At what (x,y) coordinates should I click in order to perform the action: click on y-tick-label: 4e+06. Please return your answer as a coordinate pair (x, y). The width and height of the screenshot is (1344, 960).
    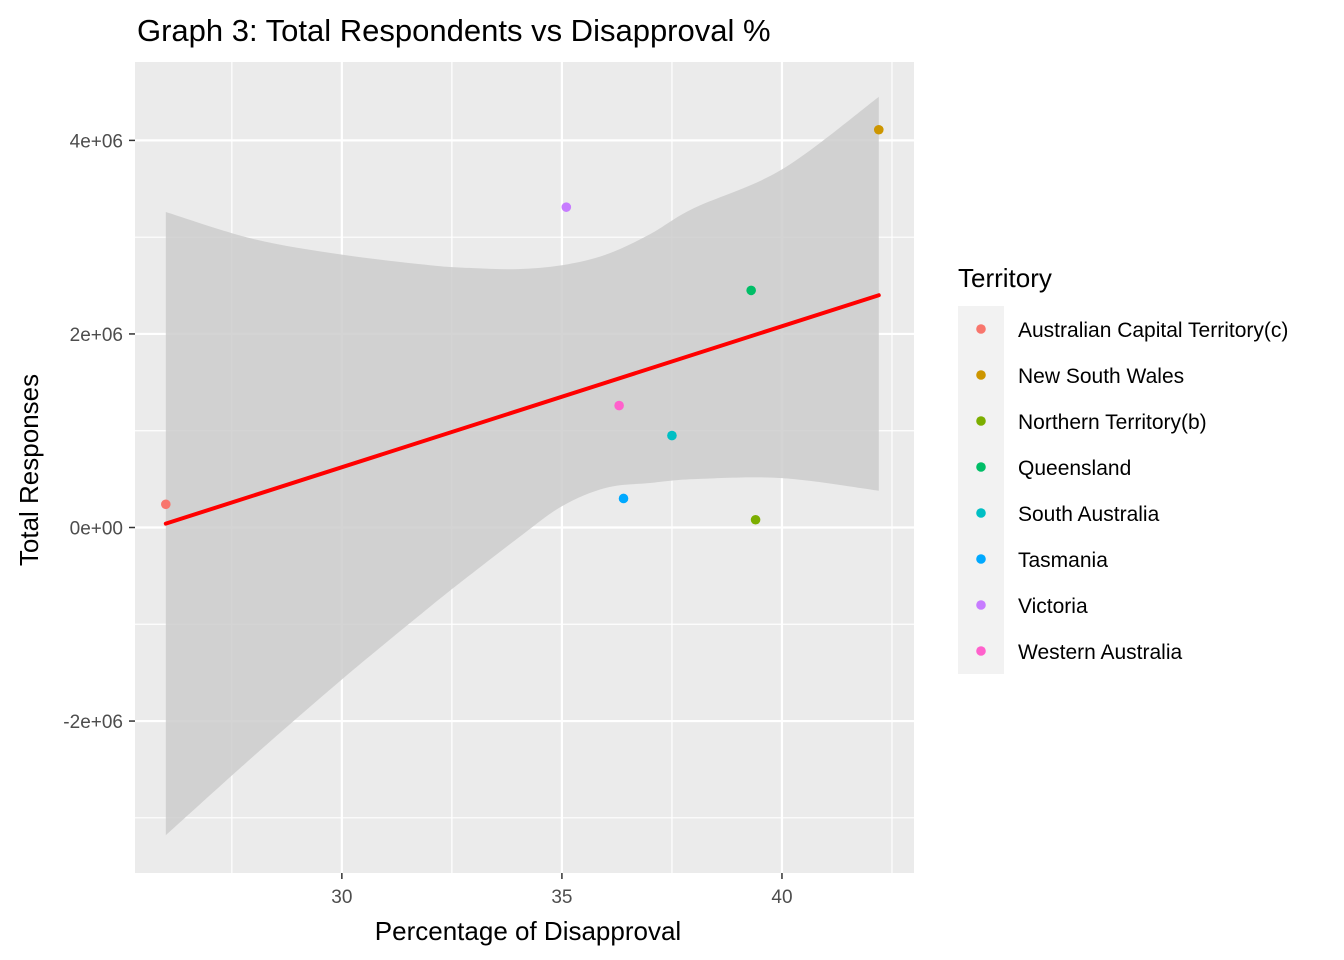
    Looking at the image, I should click on (96, 141).